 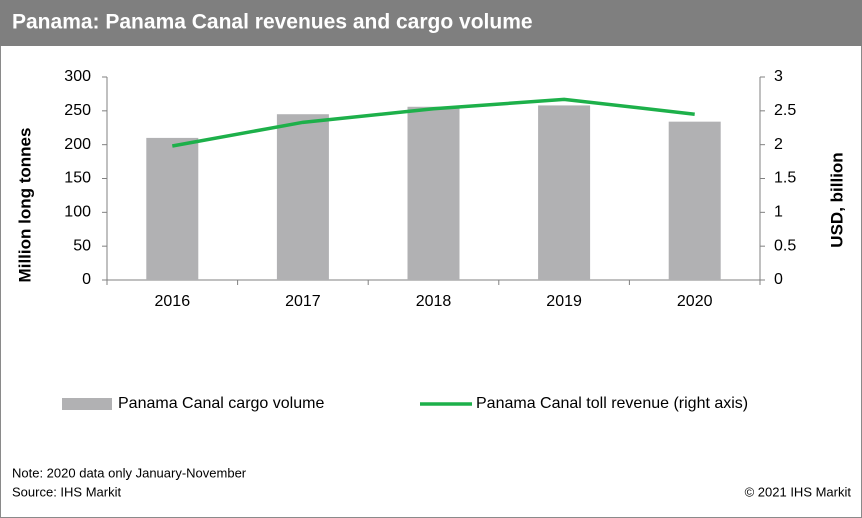 What do you see at coordinates (785, 178) in the screenshot?
I see `y2-tick-label: 1.5` at bounding box center [785, 178].